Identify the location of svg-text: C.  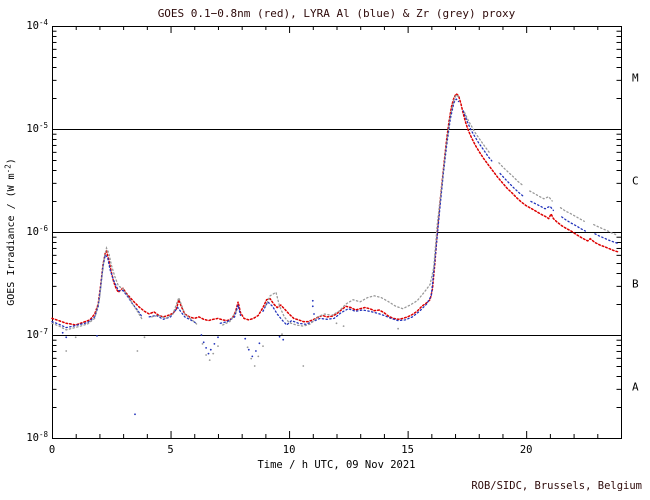
(635, 181).